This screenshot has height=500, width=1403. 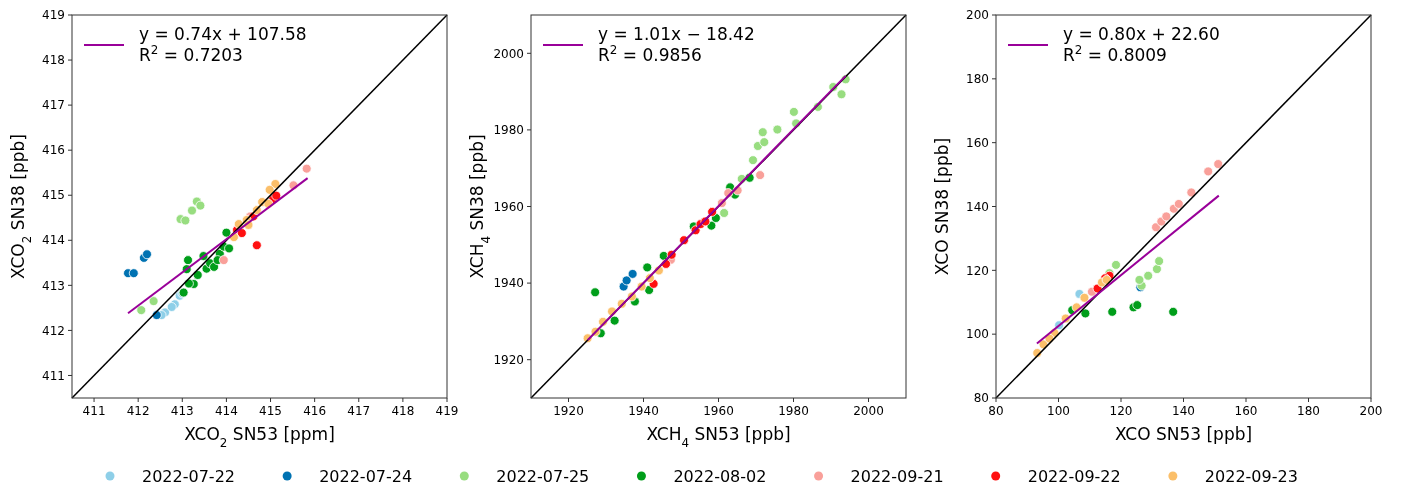 I want to click on legend-label: 2022-07-25, so click(x=543, y=476).